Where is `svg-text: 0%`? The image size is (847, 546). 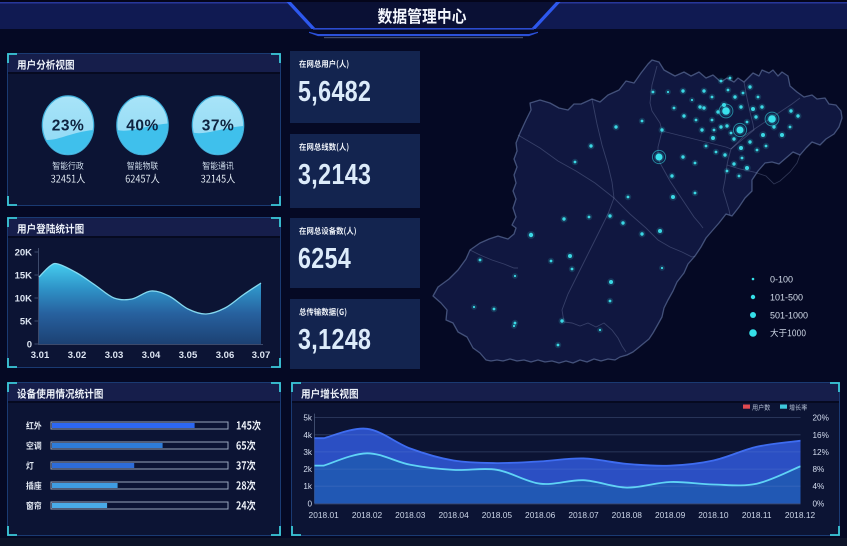
svg-text: 0% is located at coordinates (819, 503).